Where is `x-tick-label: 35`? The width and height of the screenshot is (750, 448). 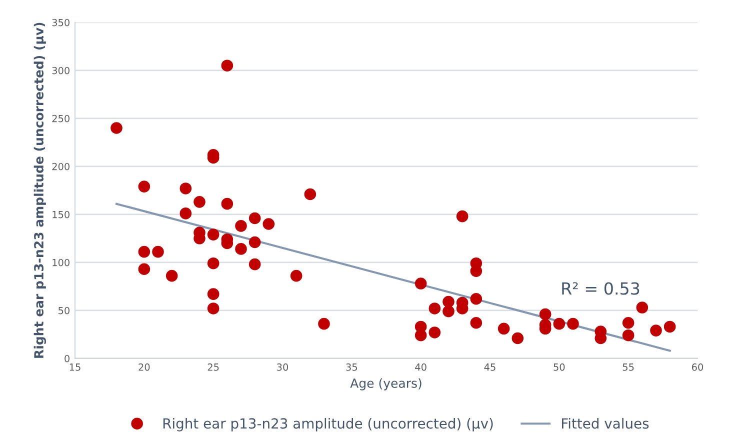 x-tick-label: 35 is located at coordinates (352, 367).